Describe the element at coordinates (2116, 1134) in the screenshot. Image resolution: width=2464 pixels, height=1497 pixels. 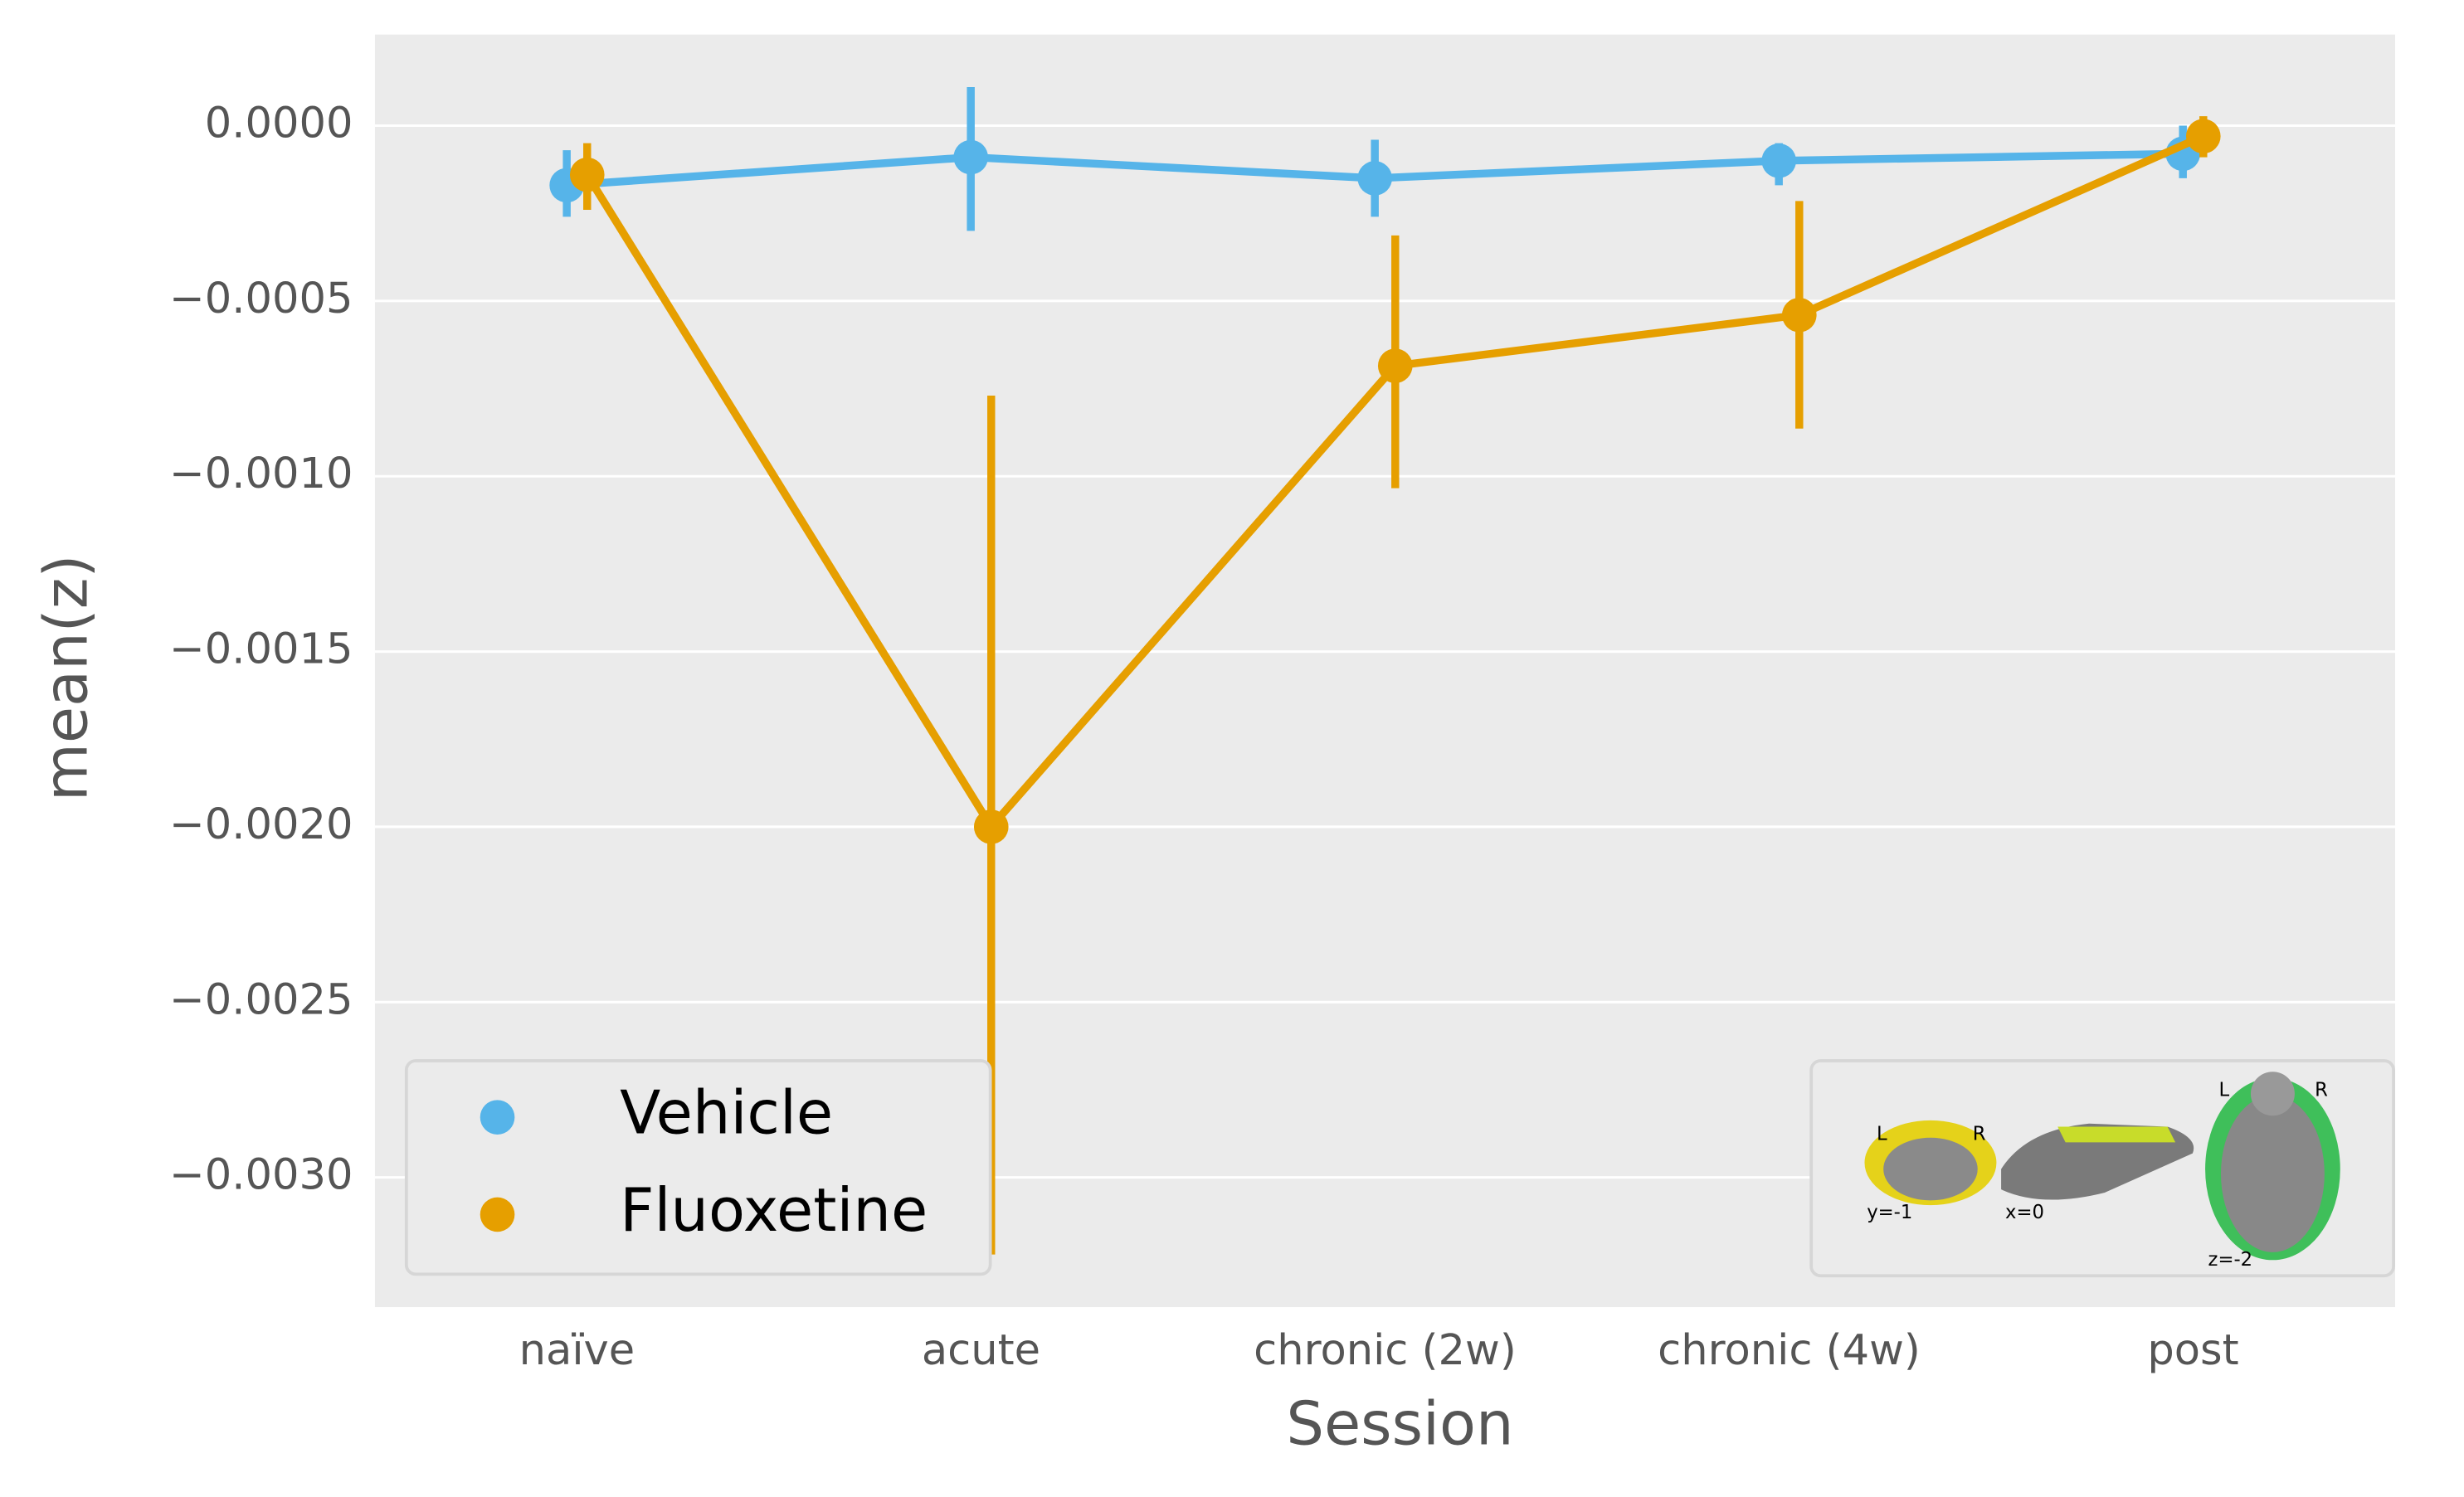
I see `brain-sagittal-map` at that location.